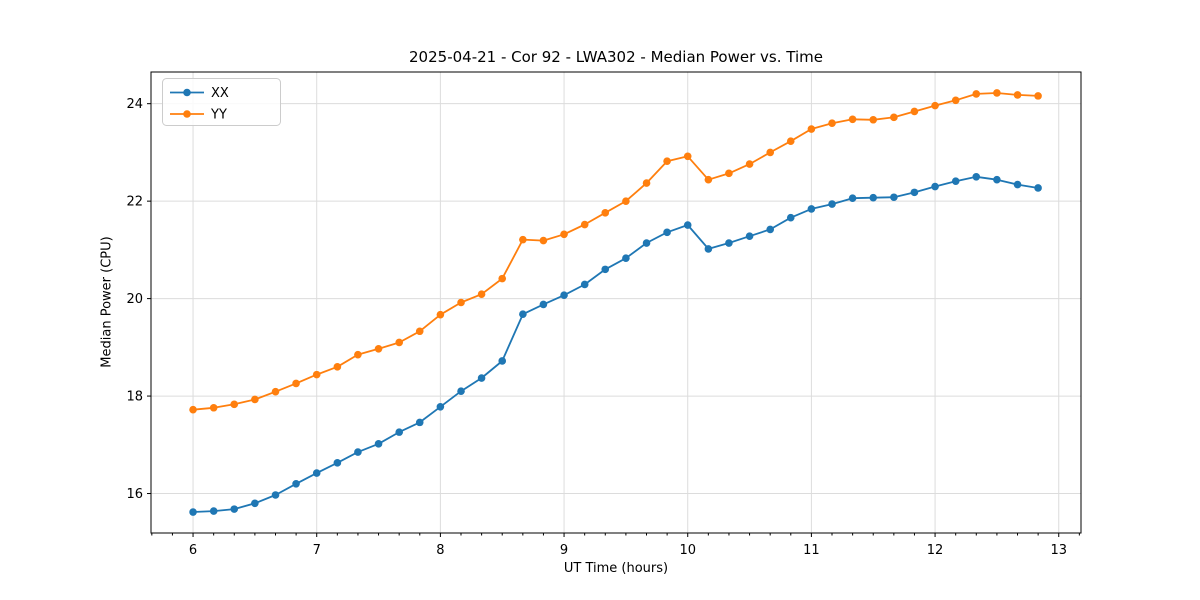  What do you see at coordinates (220, 93) in the screenshot?
I see `legend-label-XX: XX` at bounding box center [220, 93].